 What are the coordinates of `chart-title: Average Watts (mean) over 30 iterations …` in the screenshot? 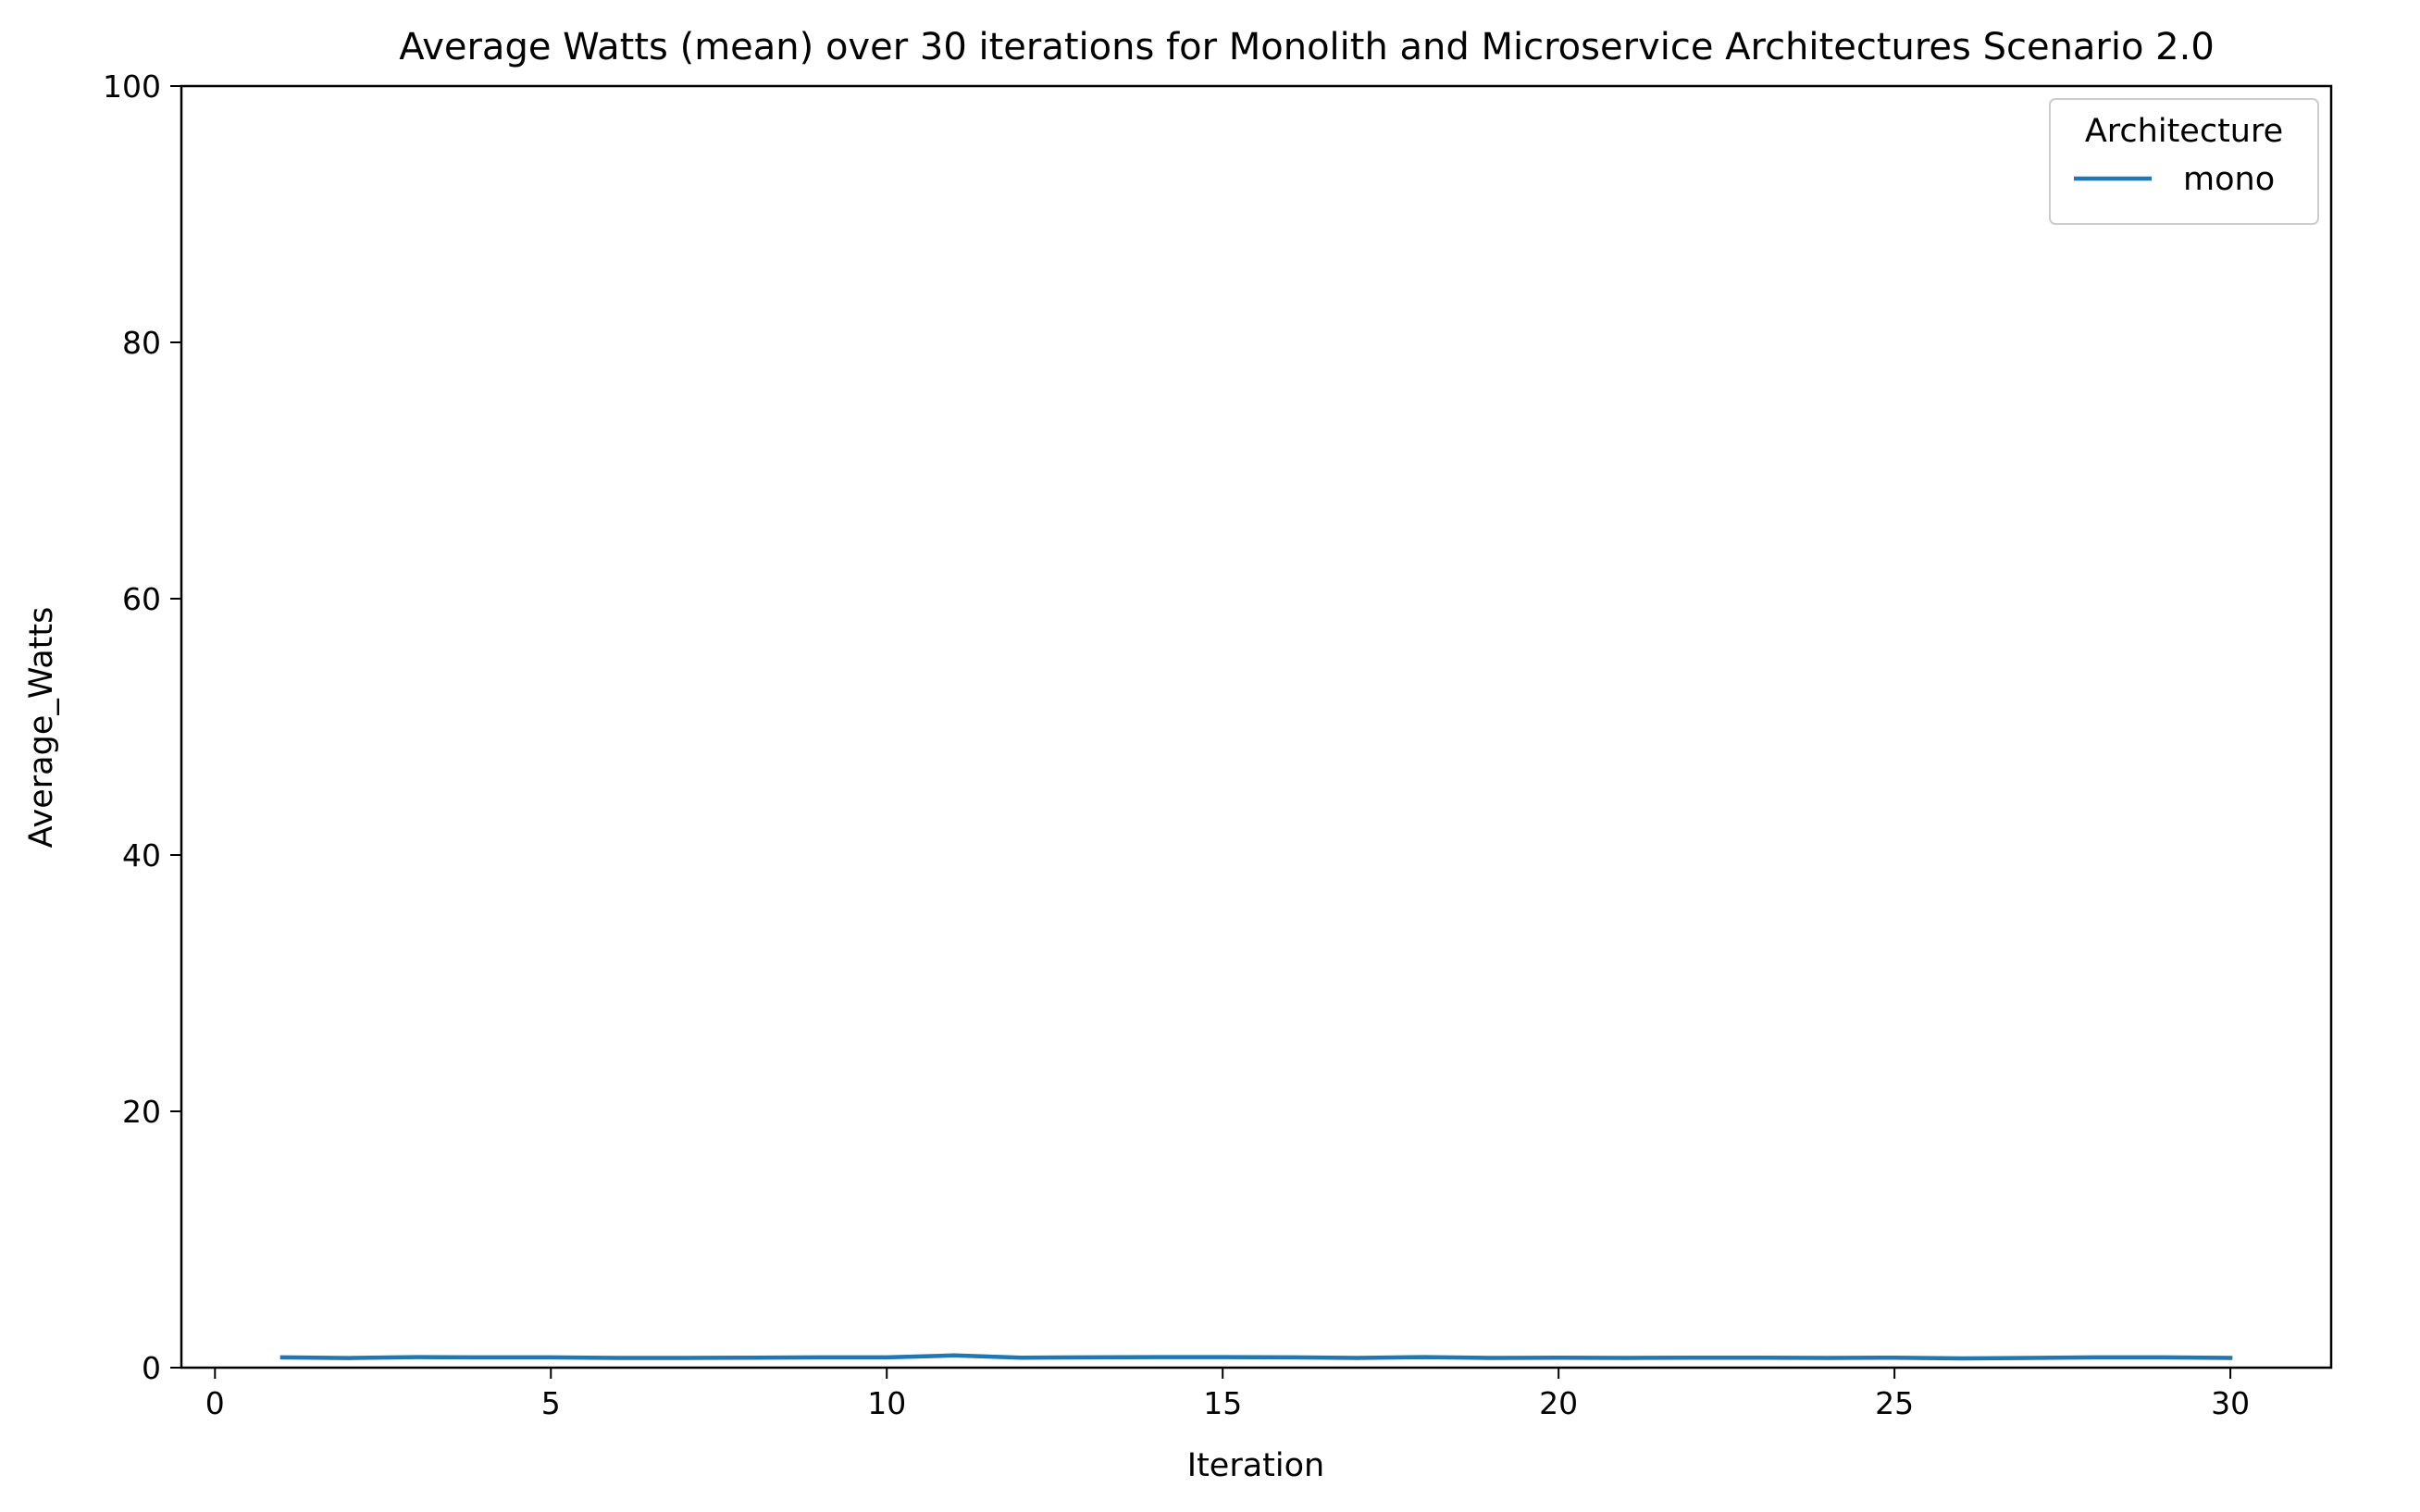 It's located at (1307, 47).